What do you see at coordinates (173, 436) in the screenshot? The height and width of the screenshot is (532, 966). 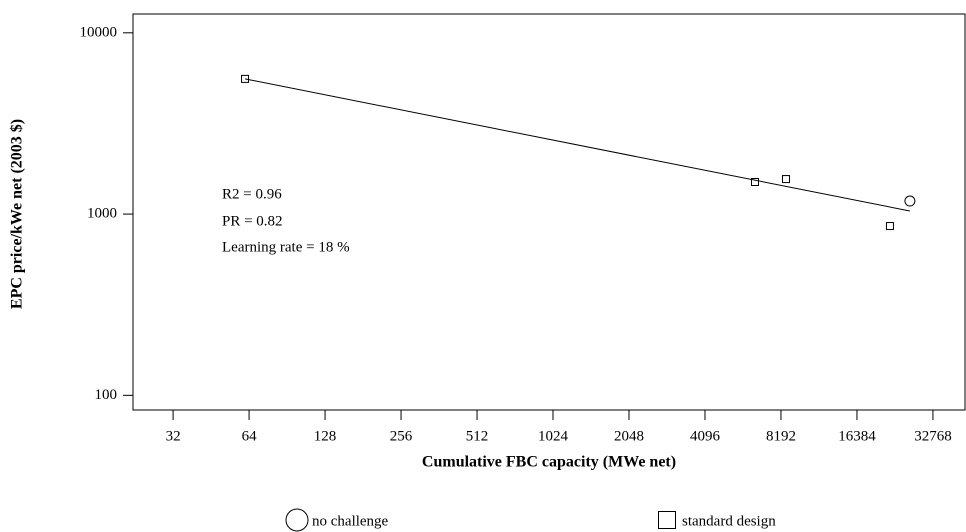 I see `x-tick-label: 32` at bounding box center [173, 436].